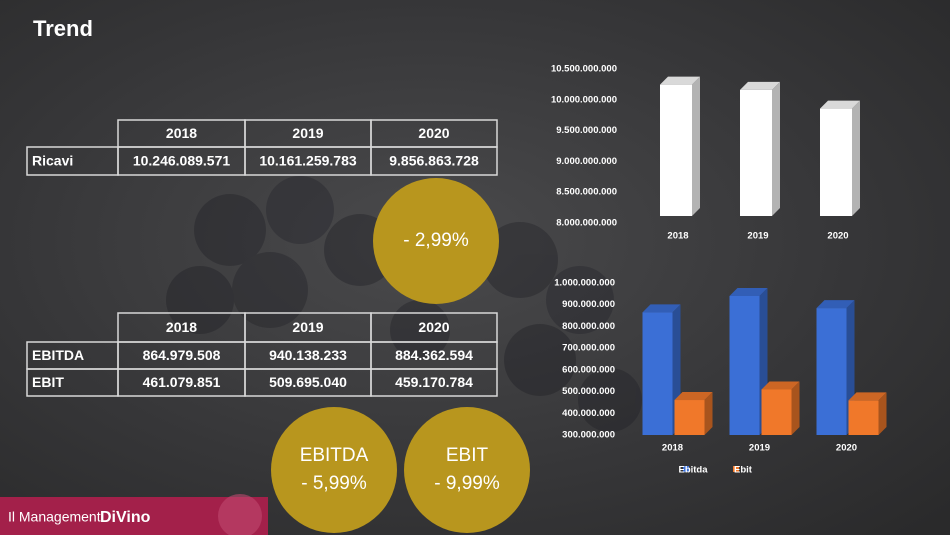  What do you see at coordinates (467, 483) in the screenshot?
I see `badge-text: - 9,99%` at bounding box center [467, 483].